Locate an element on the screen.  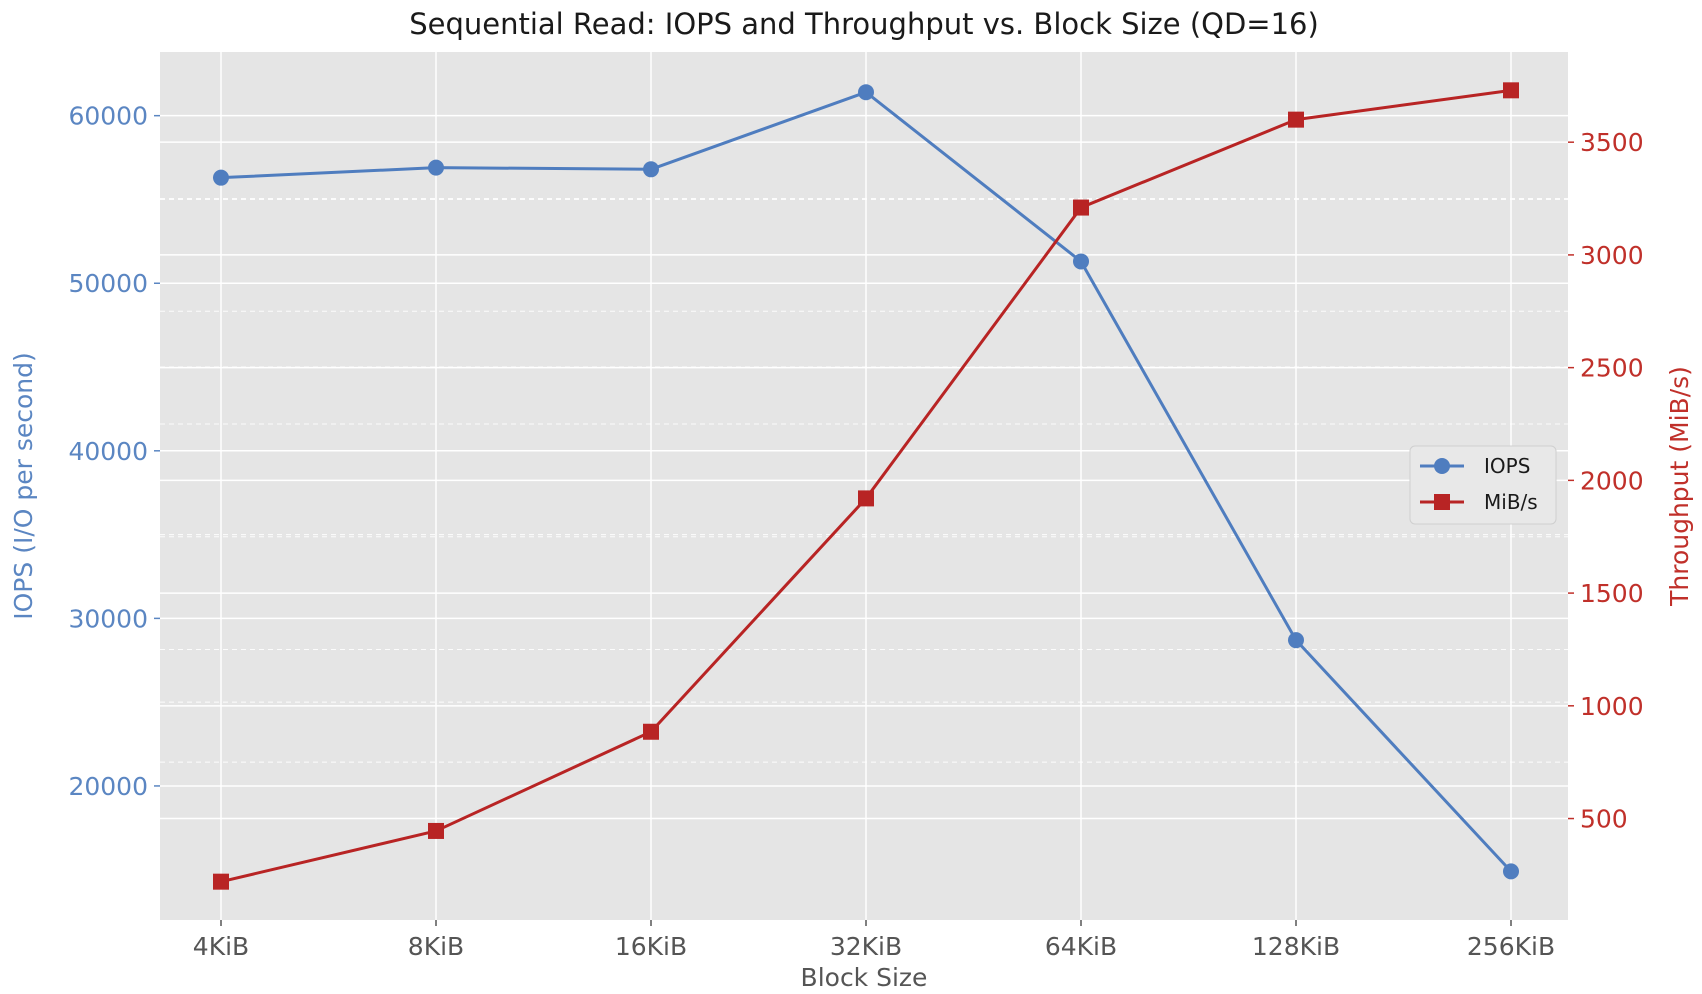
legend: IOPS MiB/s is located at coordinates (1483, 485).